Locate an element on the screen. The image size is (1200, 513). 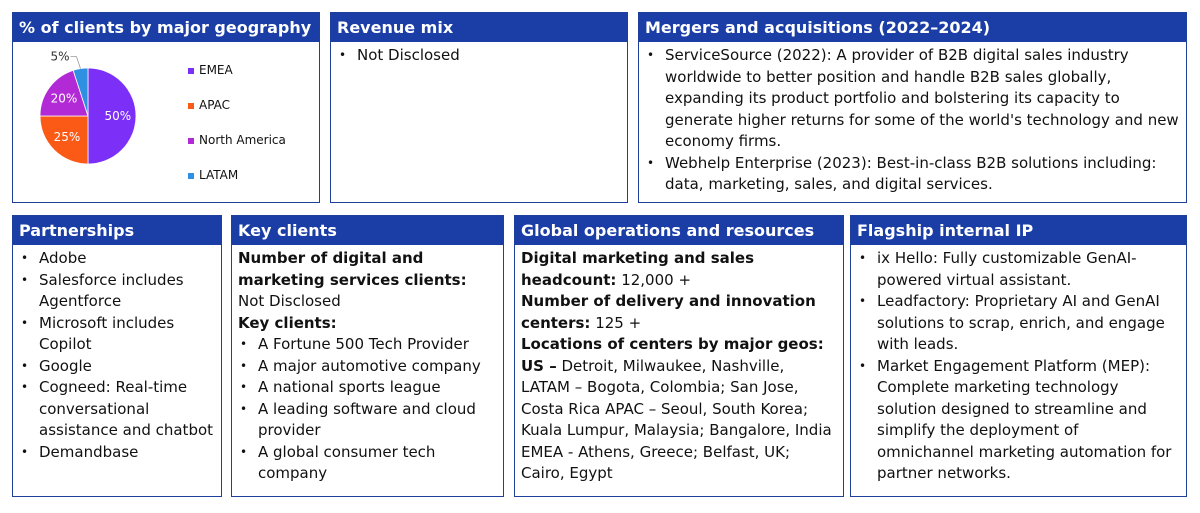
revenue-mix-panel: Revenue mix Not Disclosed is located at coordinates (479, 107).